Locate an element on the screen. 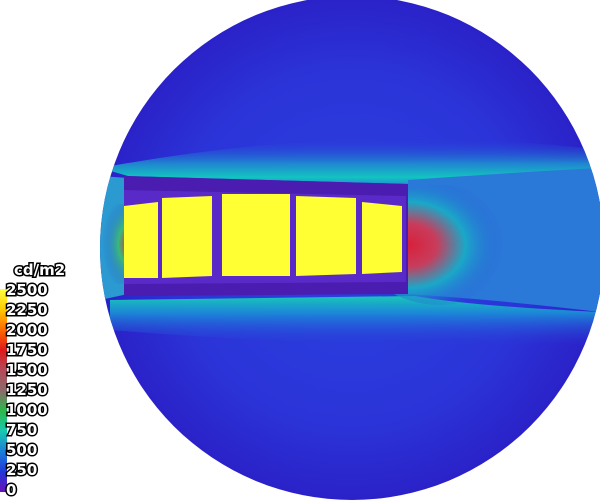  legend-tick: 1750 is located at coordinates (27, 350).